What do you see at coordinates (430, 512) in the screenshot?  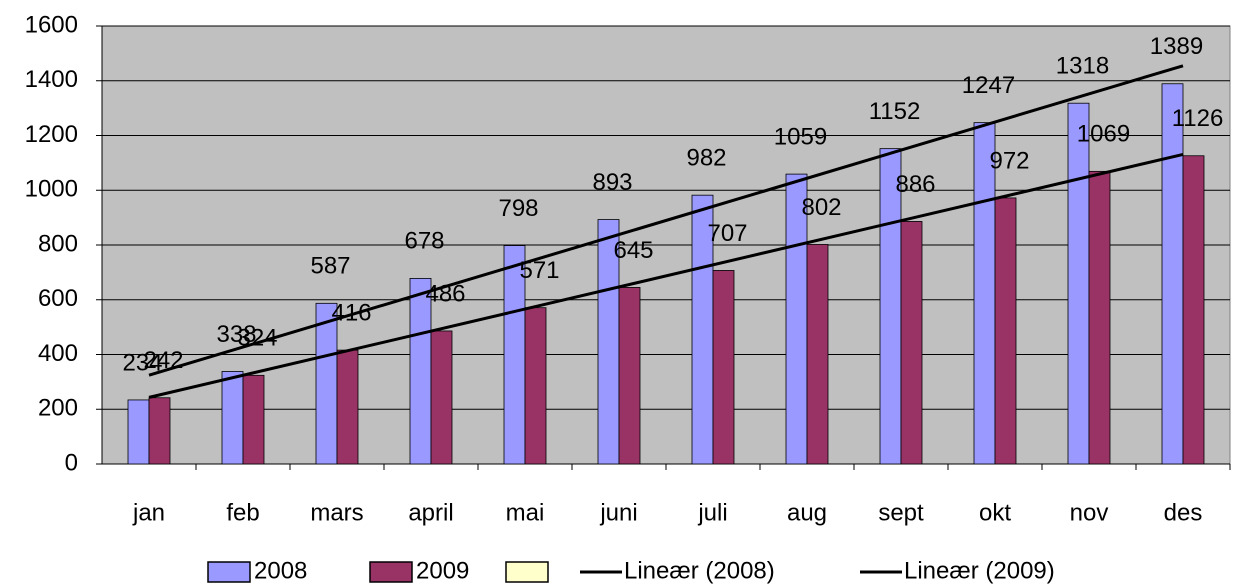 I see `x-tick-label: april` at bounding box center [430, 512].